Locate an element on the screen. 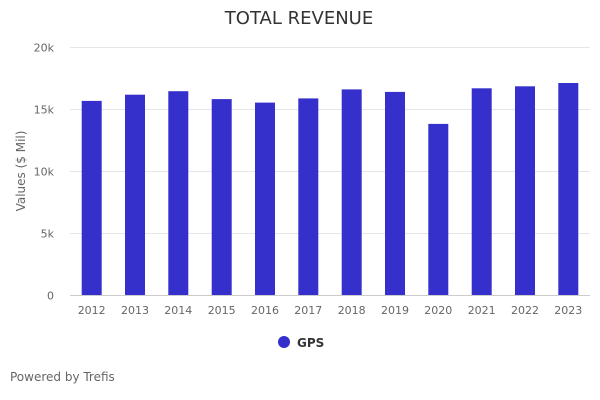  x-tick-label: 2016 is located at coordinates (265, 310).